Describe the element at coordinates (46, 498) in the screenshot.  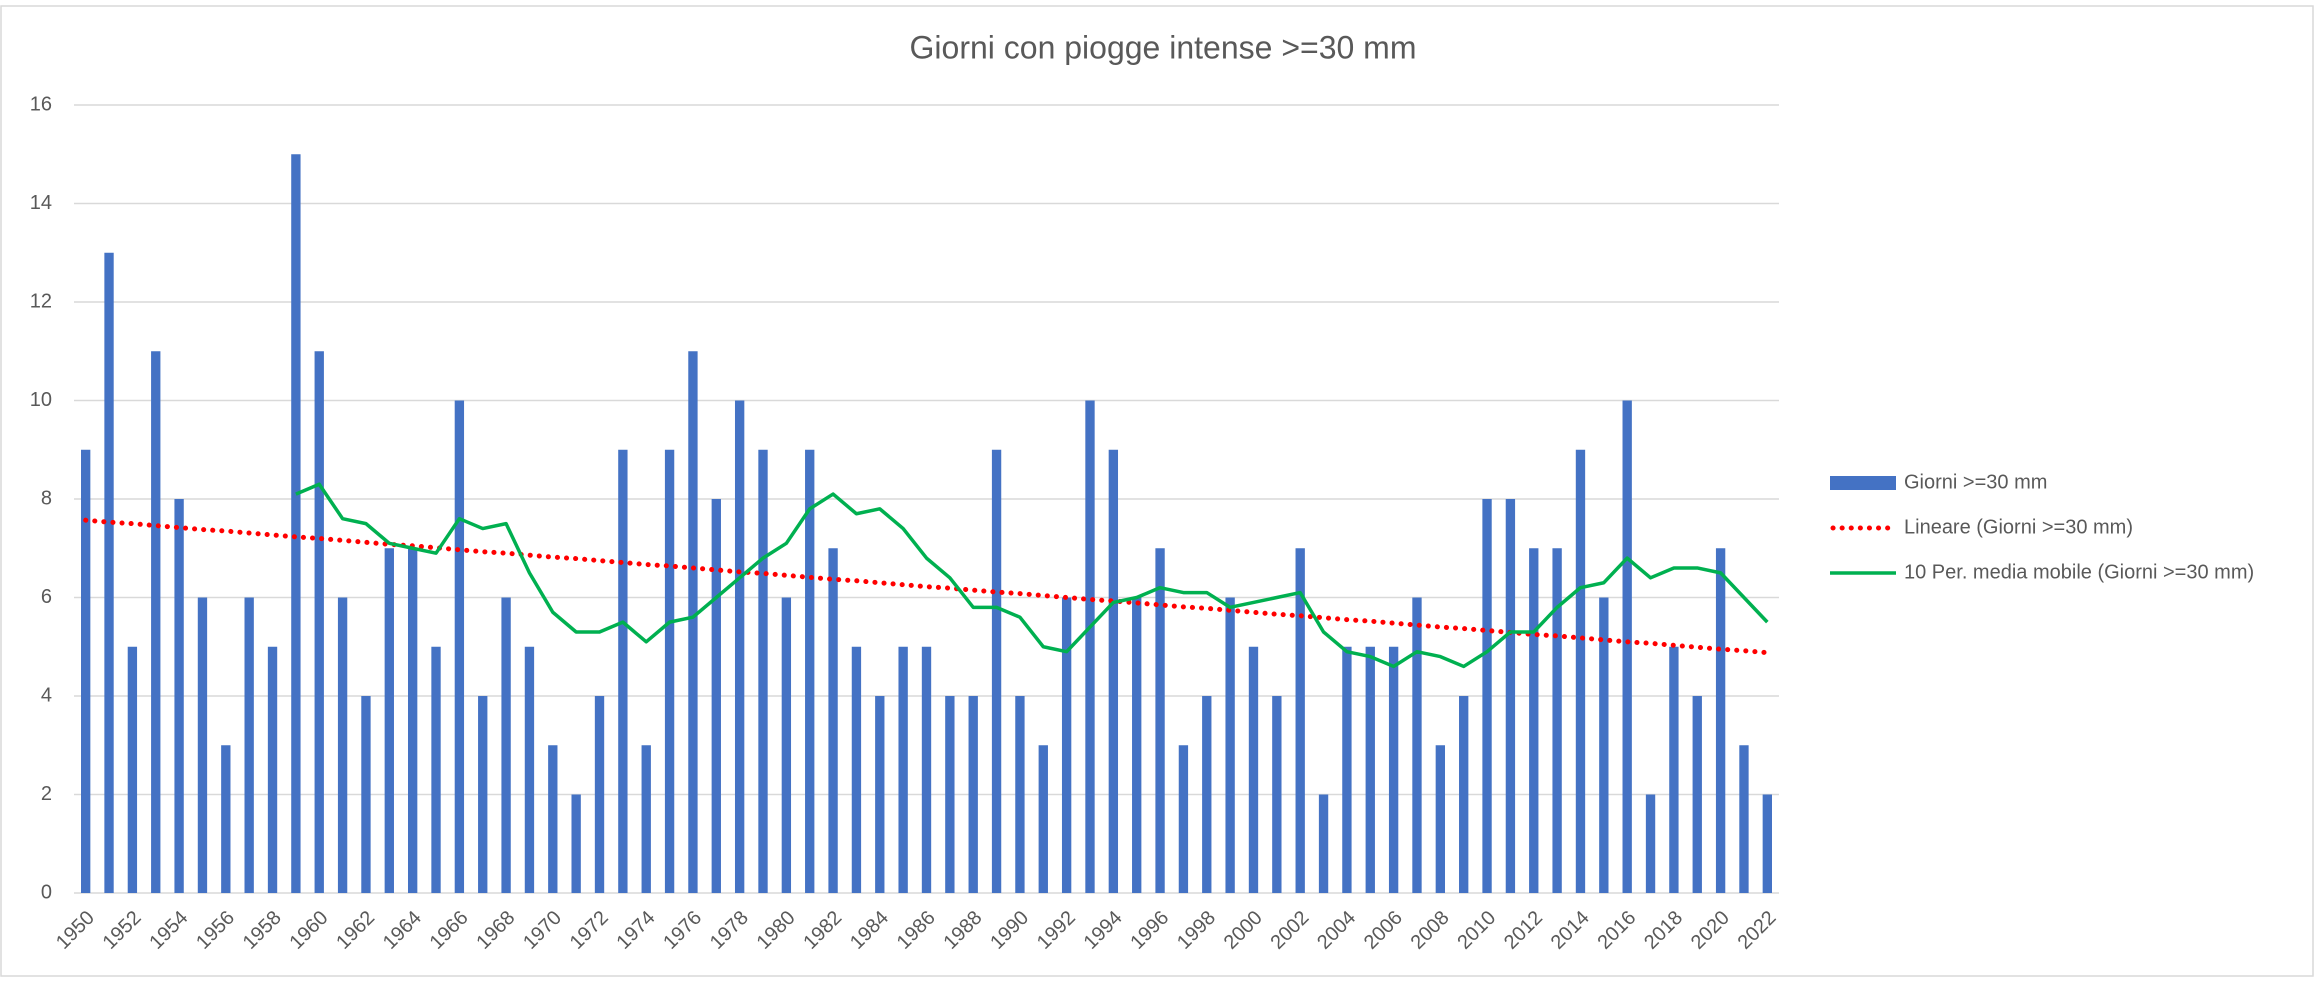
I see `y-tick-label: 8` at that location.